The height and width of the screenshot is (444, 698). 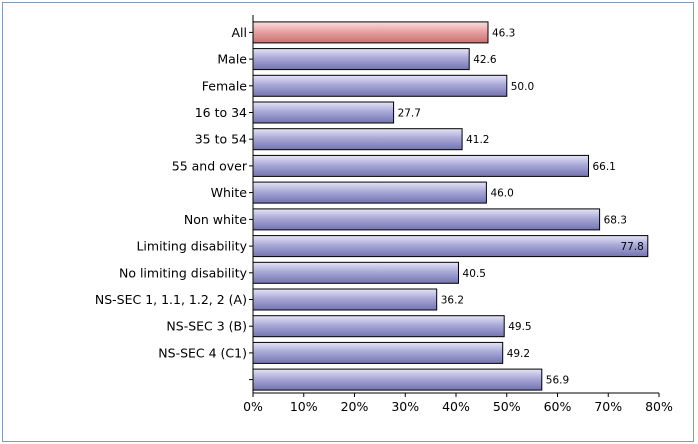 I want to click on value-label-11: 36.2, so click(x=452, y=301).